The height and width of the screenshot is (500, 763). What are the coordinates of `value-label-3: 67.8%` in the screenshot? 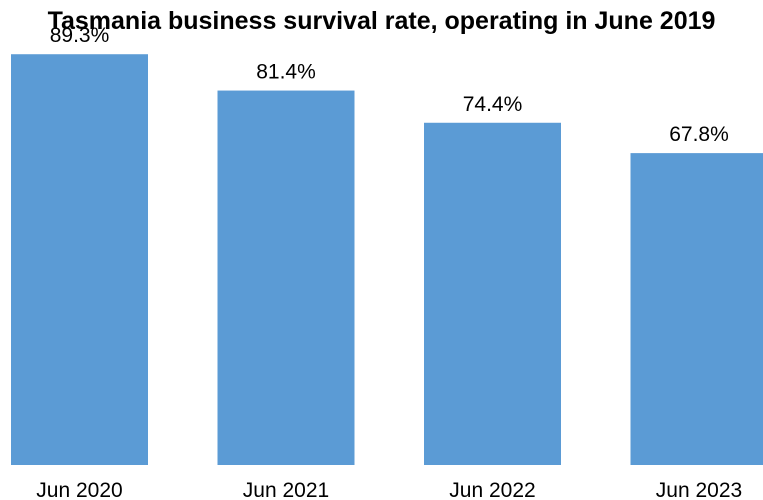 It's located at (699, 134).